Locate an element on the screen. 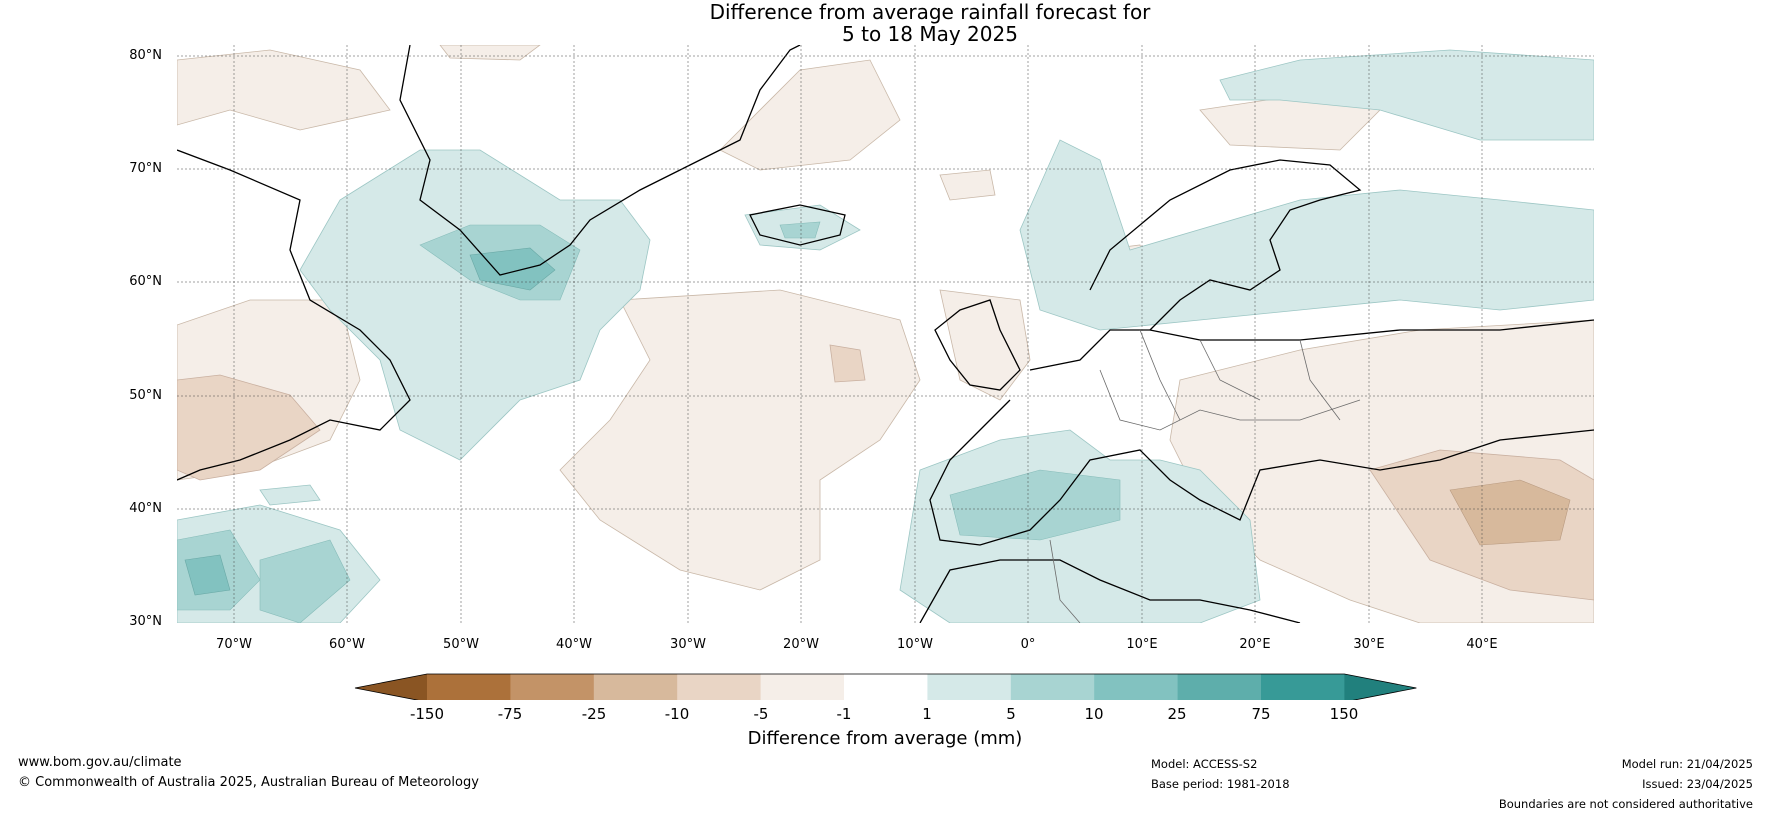  lat-label: 40°N is located at coordinates (145, 508).